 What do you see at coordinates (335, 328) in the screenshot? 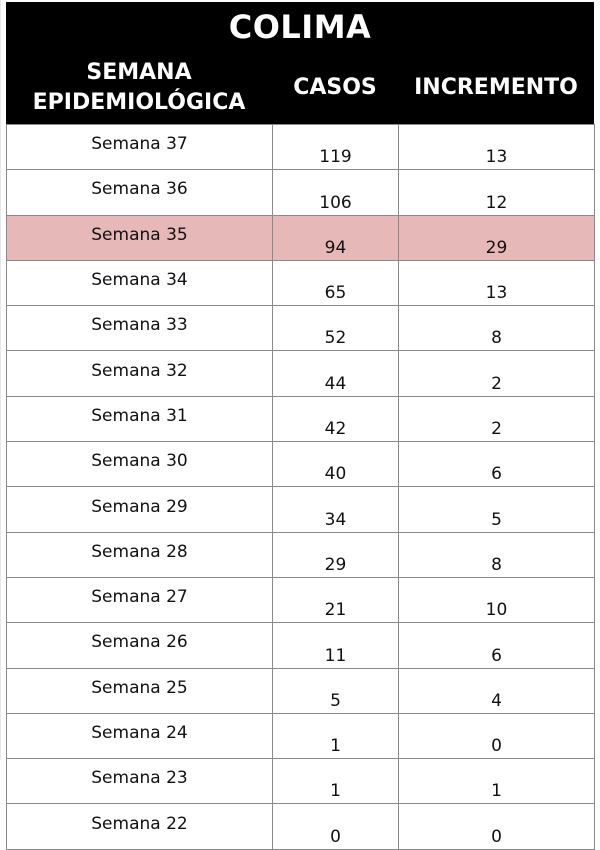
I see `cell-casos: 52` at bounding box center [335, 328].